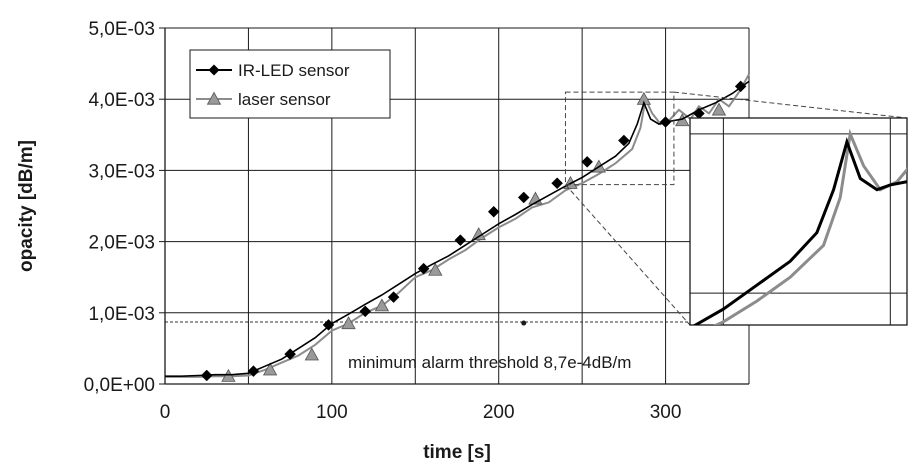 The width and height of the screenshot is (924, 474). I want to click on y-tick-label: 5,0E-03, so click(121, 29).